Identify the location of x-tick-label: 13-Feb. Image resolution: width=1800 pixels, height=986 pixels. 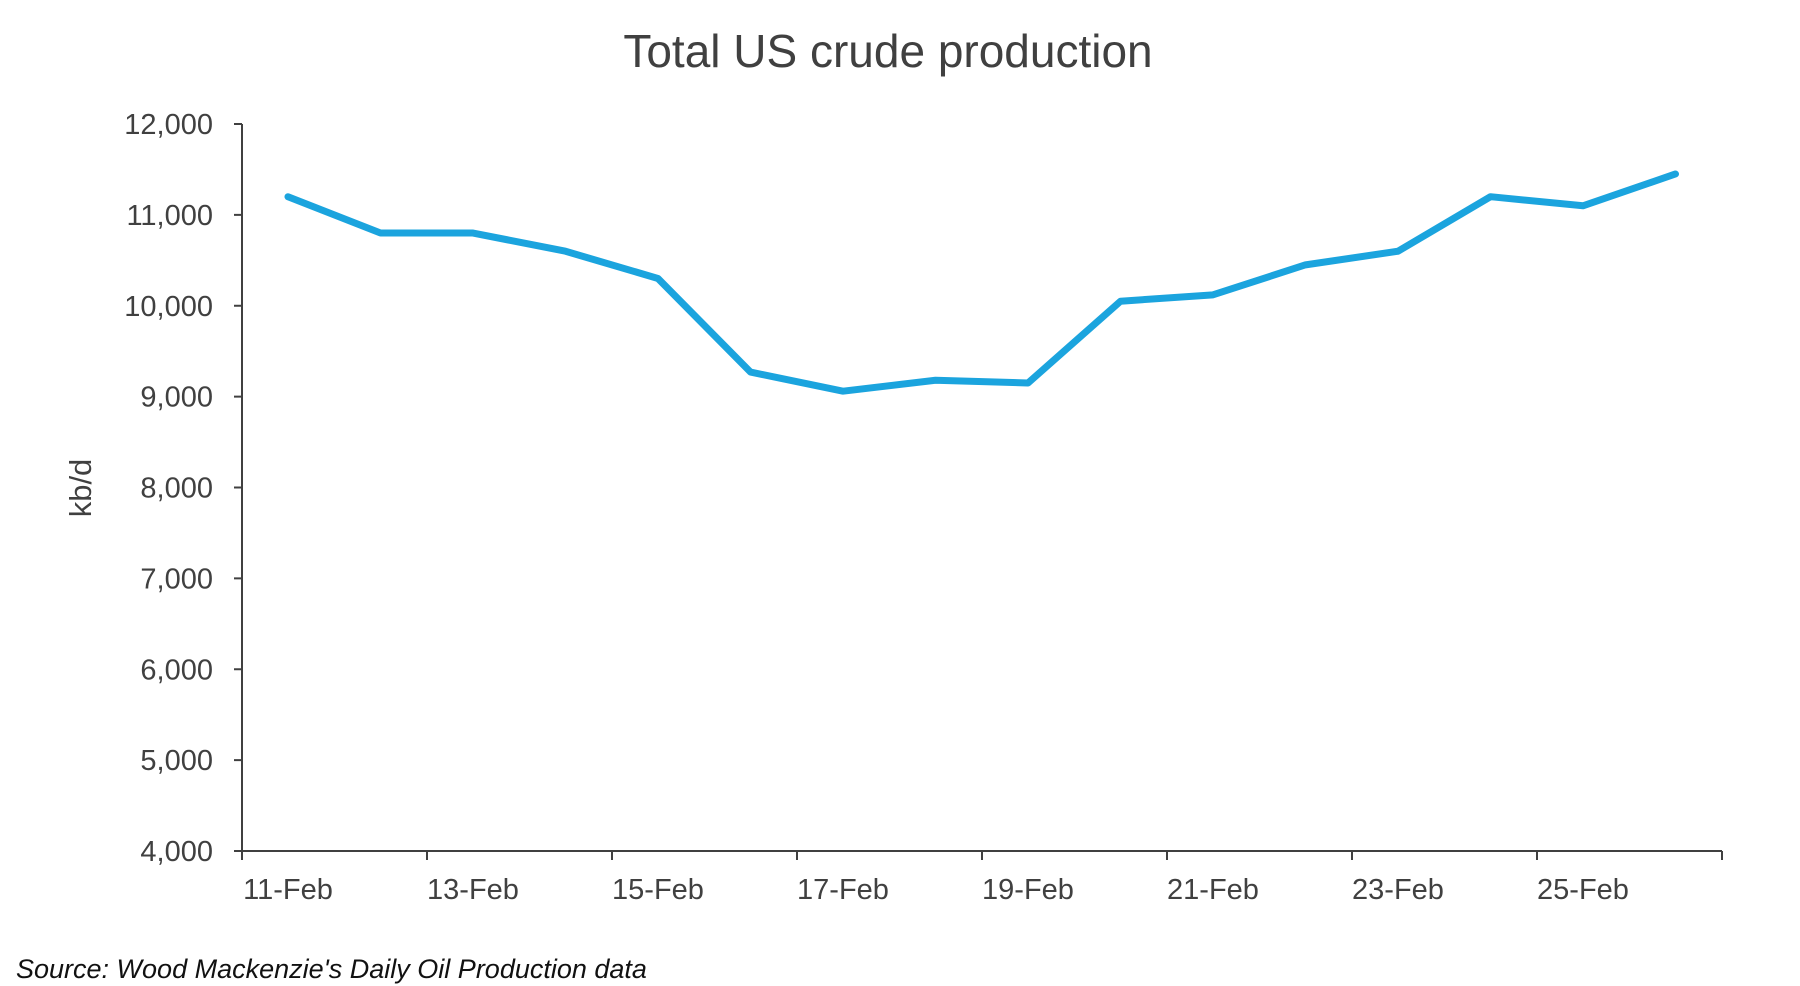
(473, 890).